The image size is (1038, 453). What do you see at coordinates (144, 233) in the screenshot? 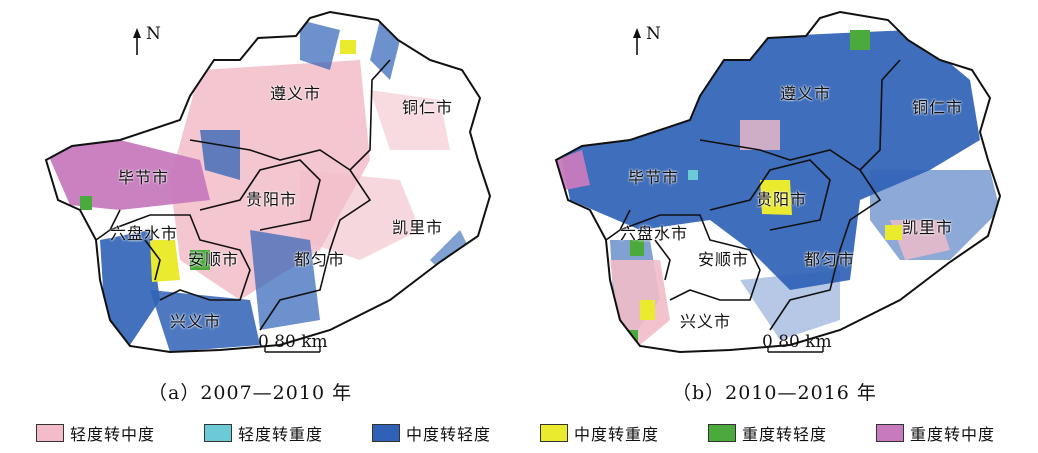
I see `city-label-liupanshui-a: 六盘水市` at bounding box center [144, 233].